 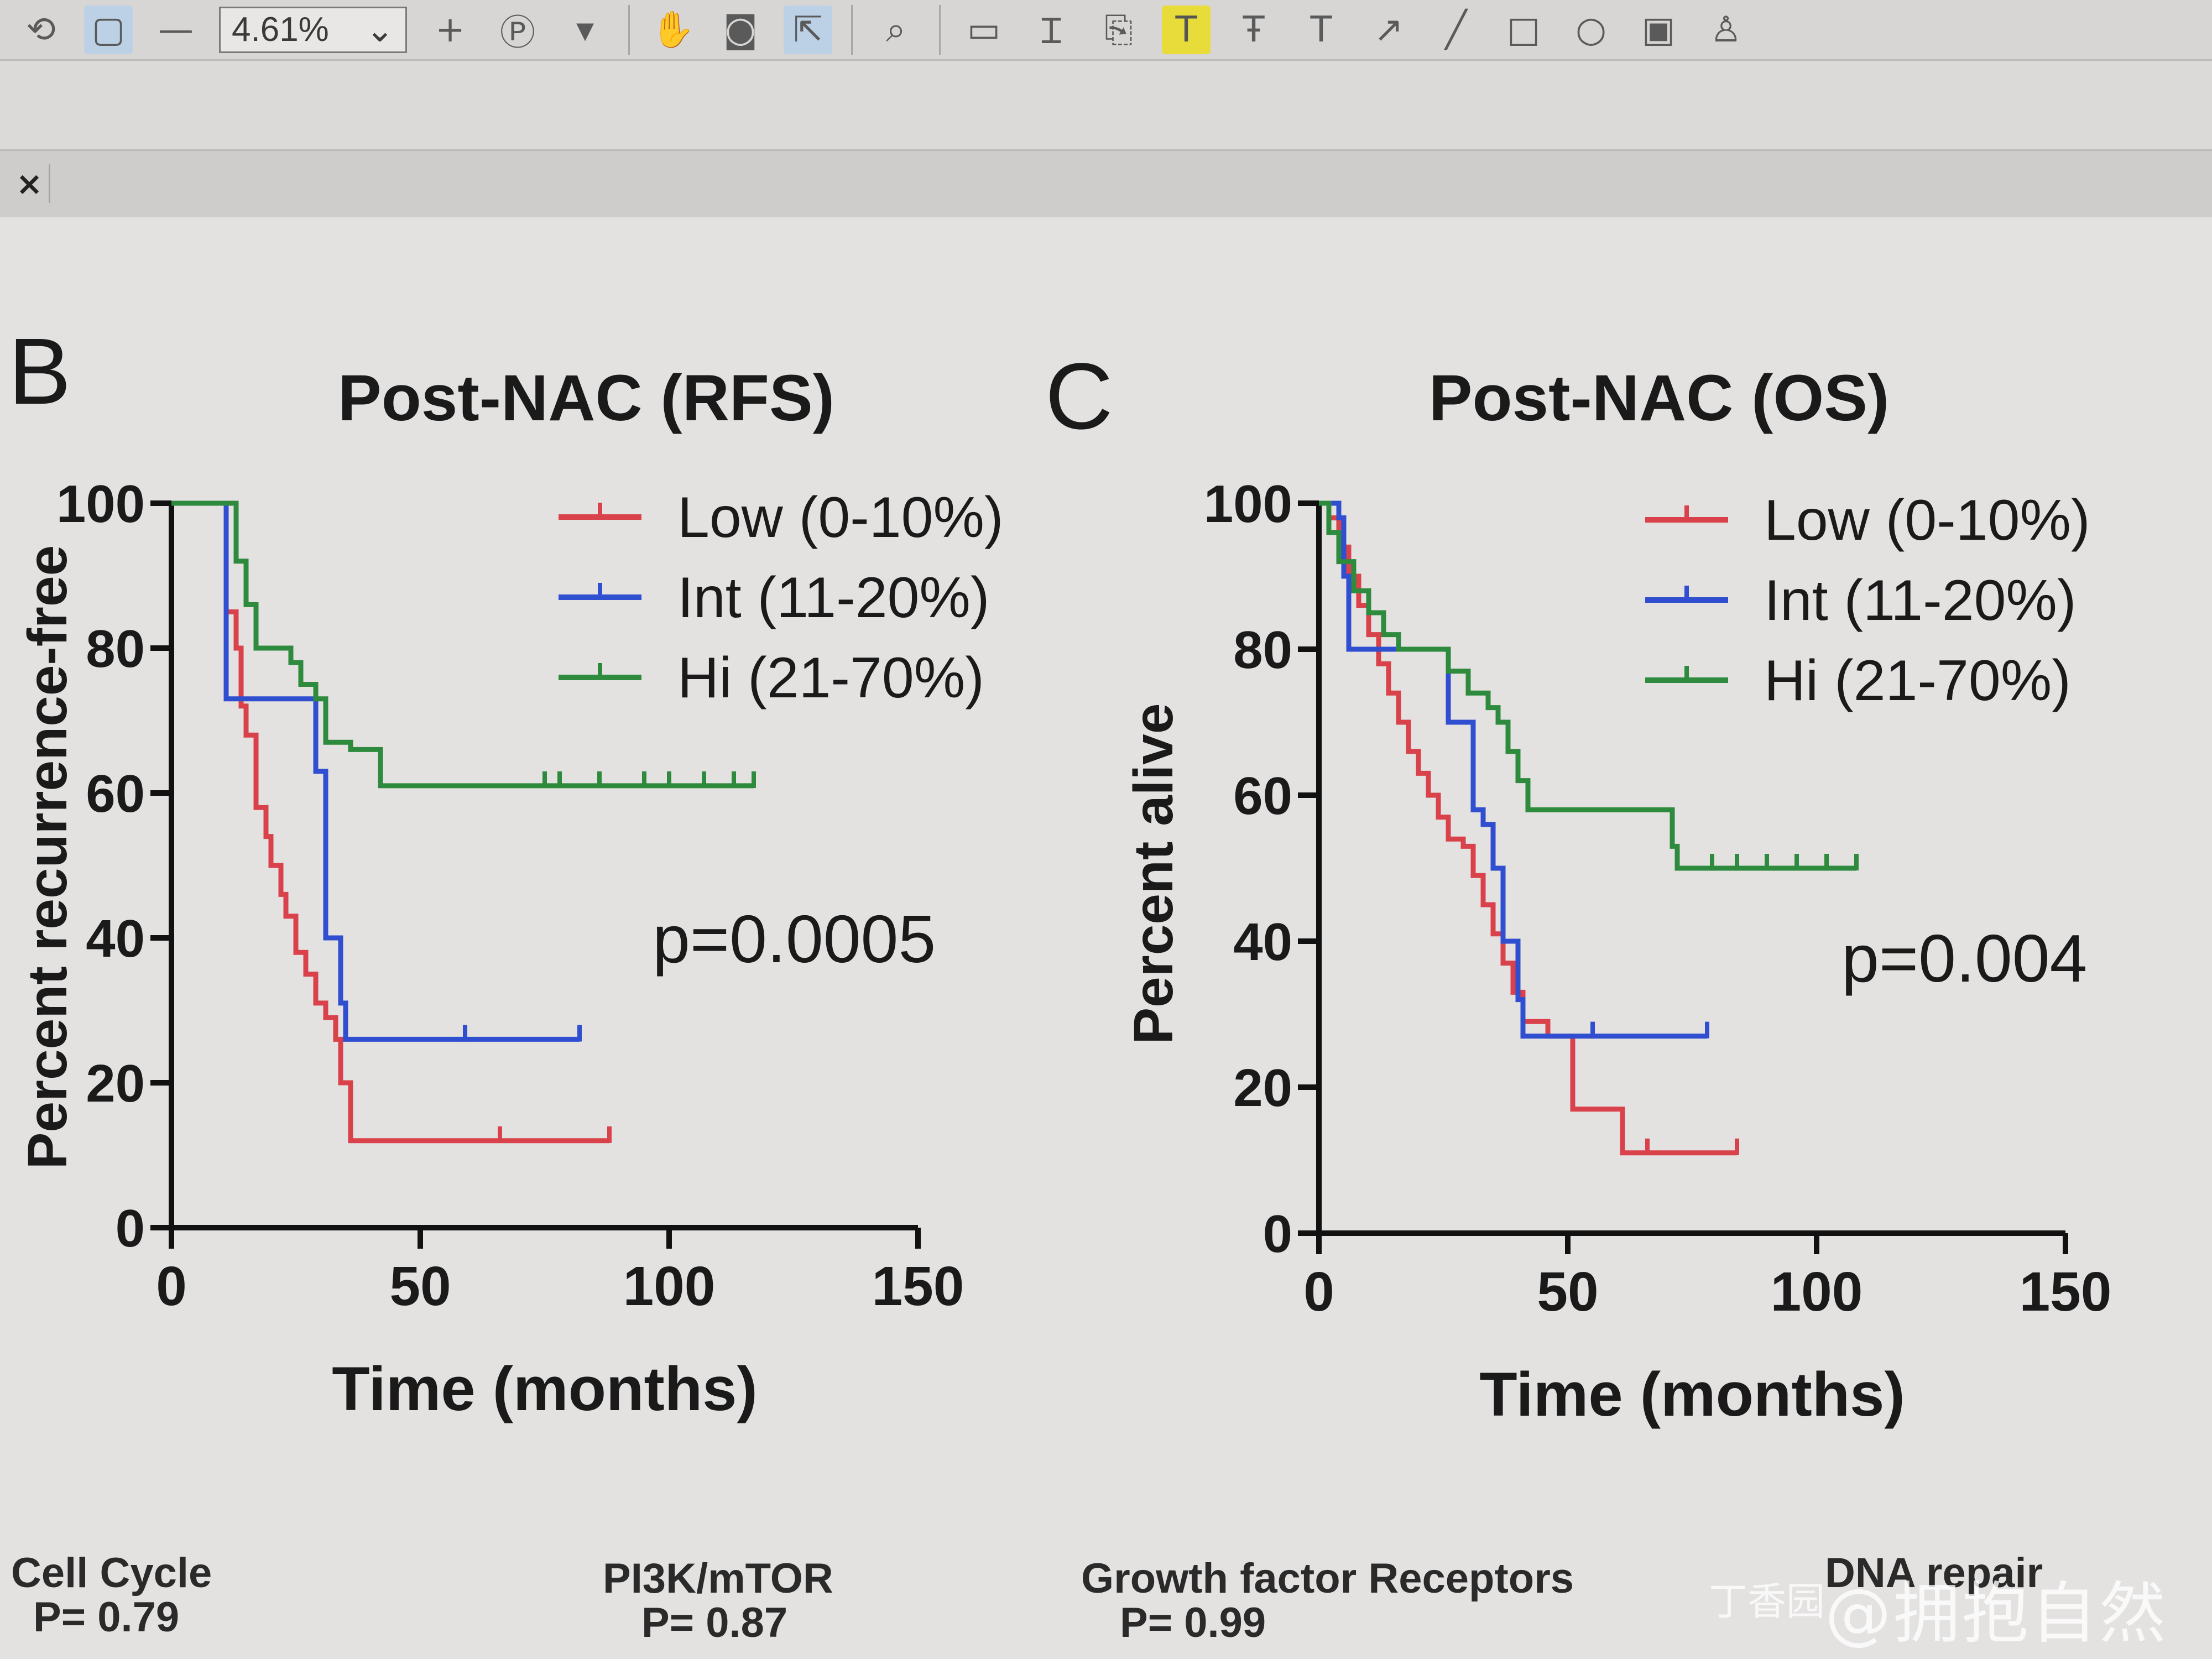 What do you see at coordinates (795, 939) in the screenshot?
I see `p-value: p=0.0005` at bounding box center [795, 939].